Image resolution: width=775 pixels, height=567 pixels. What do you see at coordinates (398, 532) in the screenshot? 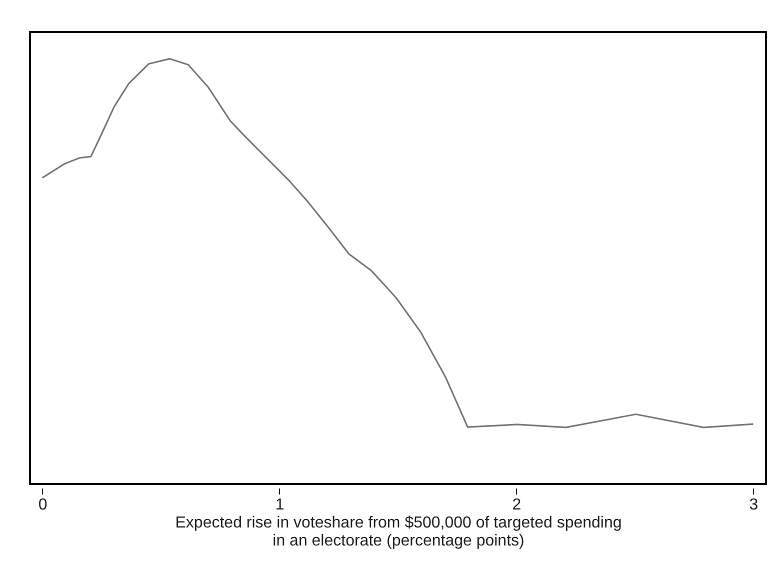
I see `x-axis-title: Expected rise in voteshare from $500,000 of targeted spending in an electorate (percentage points)` at bounding box center [398, 532].